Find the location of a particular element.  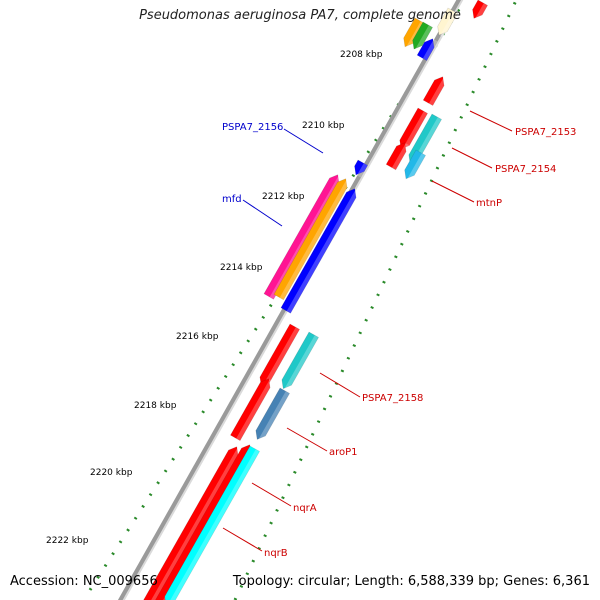

gene-block-PSPA7_2154-shade is located at coordinates (415, 131).